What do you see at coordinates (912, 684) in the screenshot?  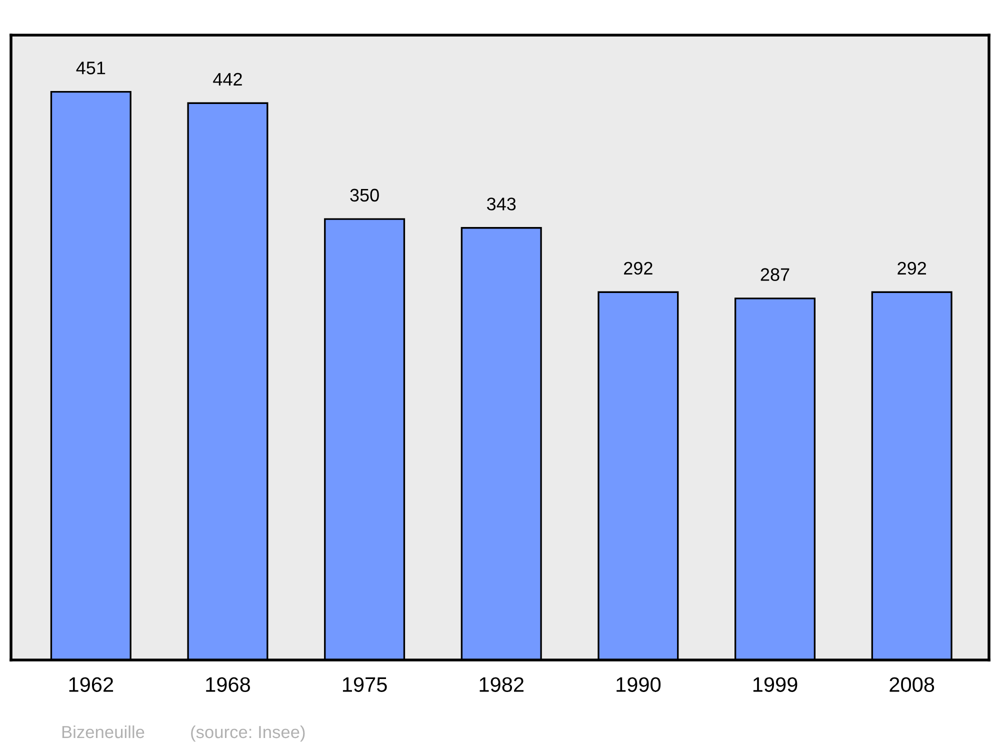 I see `x-tick-label: 2008` at bounding box center [912, 684].